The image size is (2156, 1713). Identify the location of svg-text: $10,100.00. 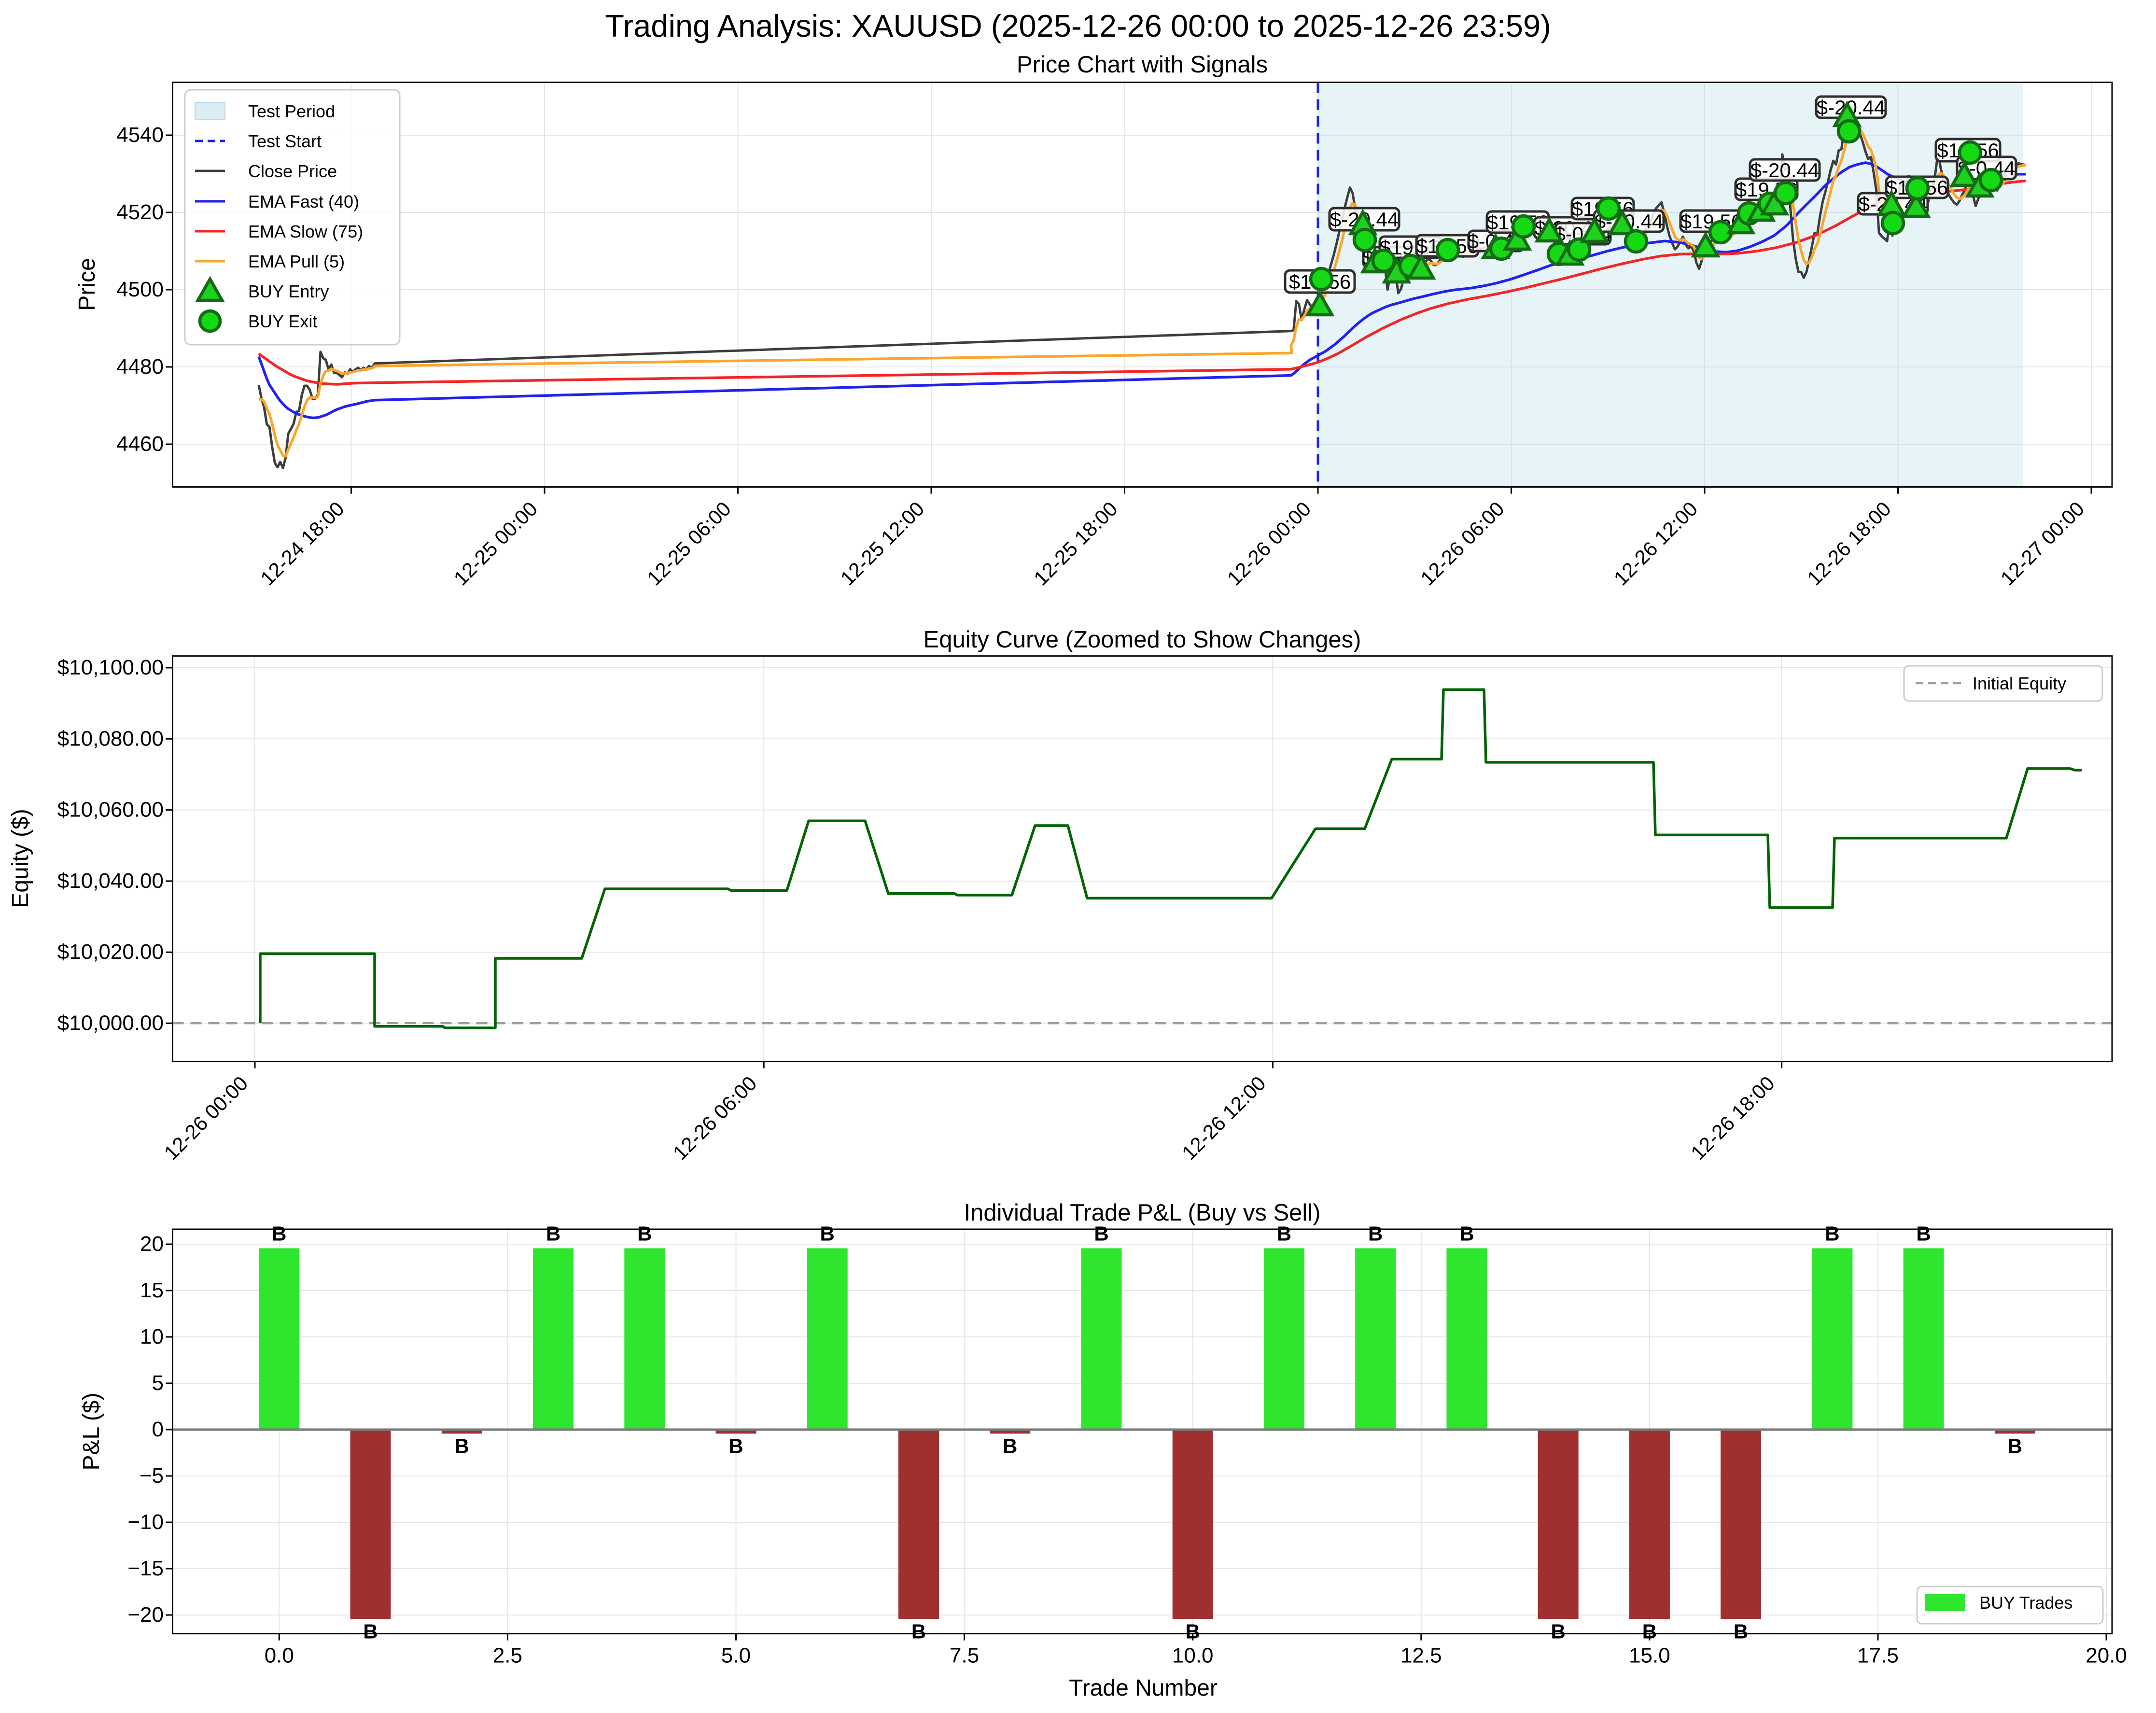
(111, 667).